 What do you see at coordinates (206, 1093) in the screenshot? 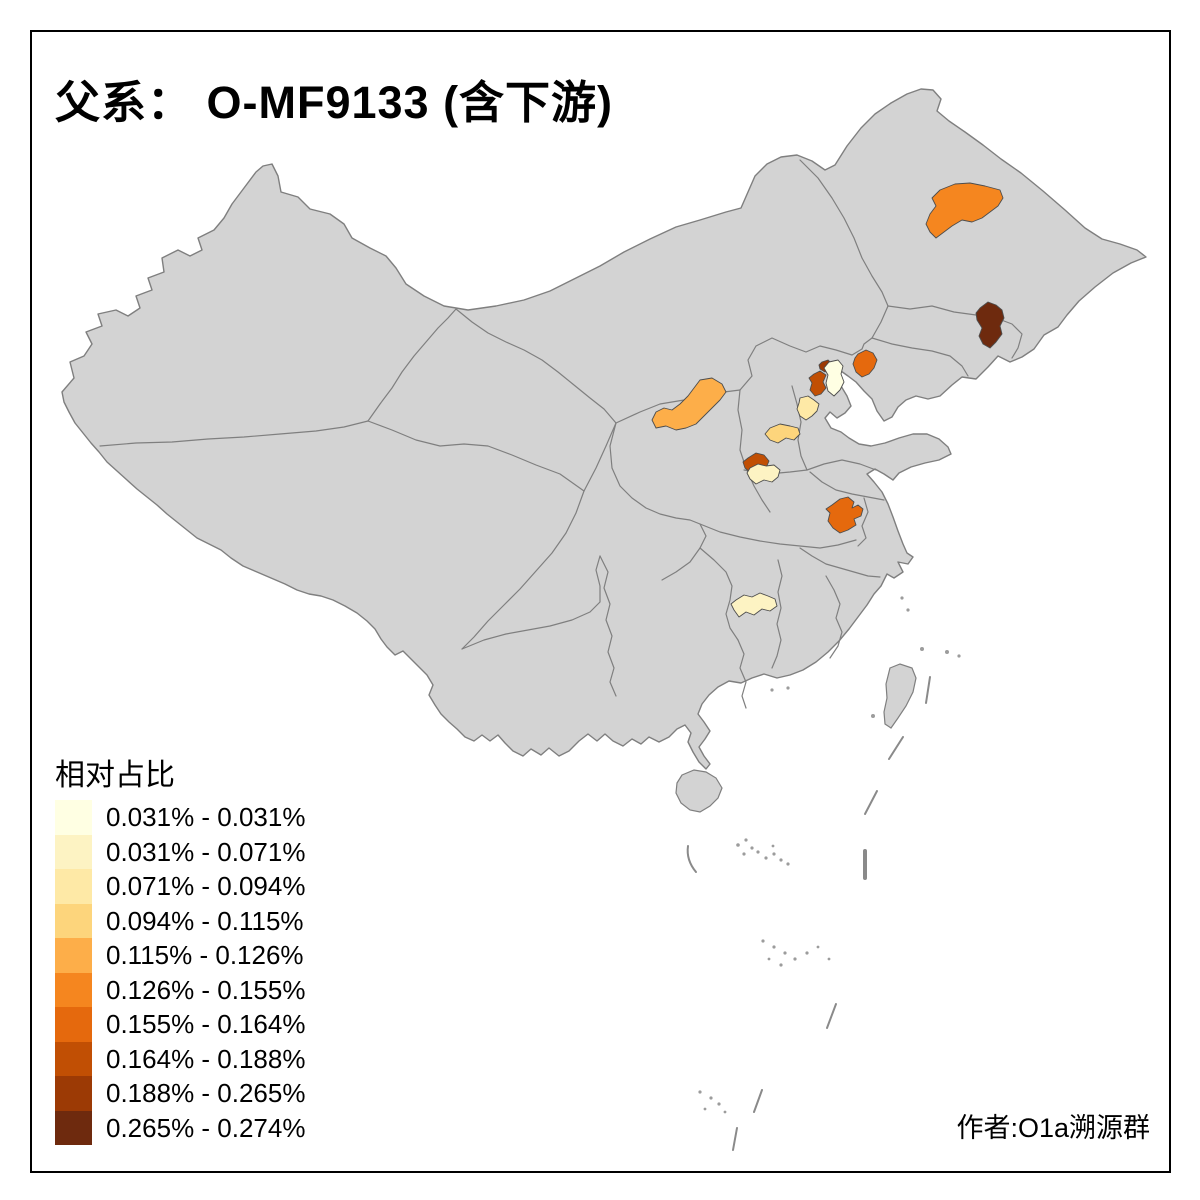
I see `legend-label: 0.188% - 0.265%` at bounding box center [206, 1093].